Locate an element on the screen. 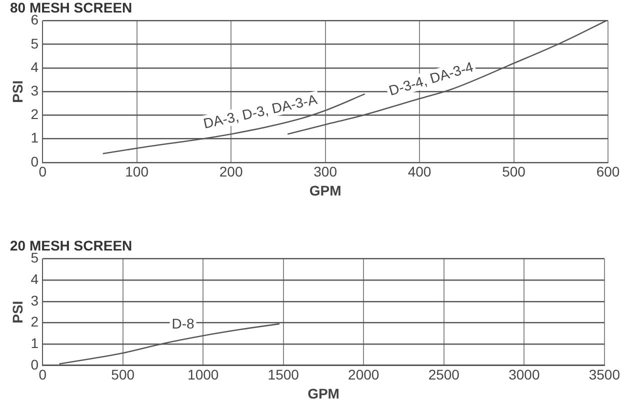 The image size is (622, 403). x-tick-label: 100 is located at coordinates (137, 172).